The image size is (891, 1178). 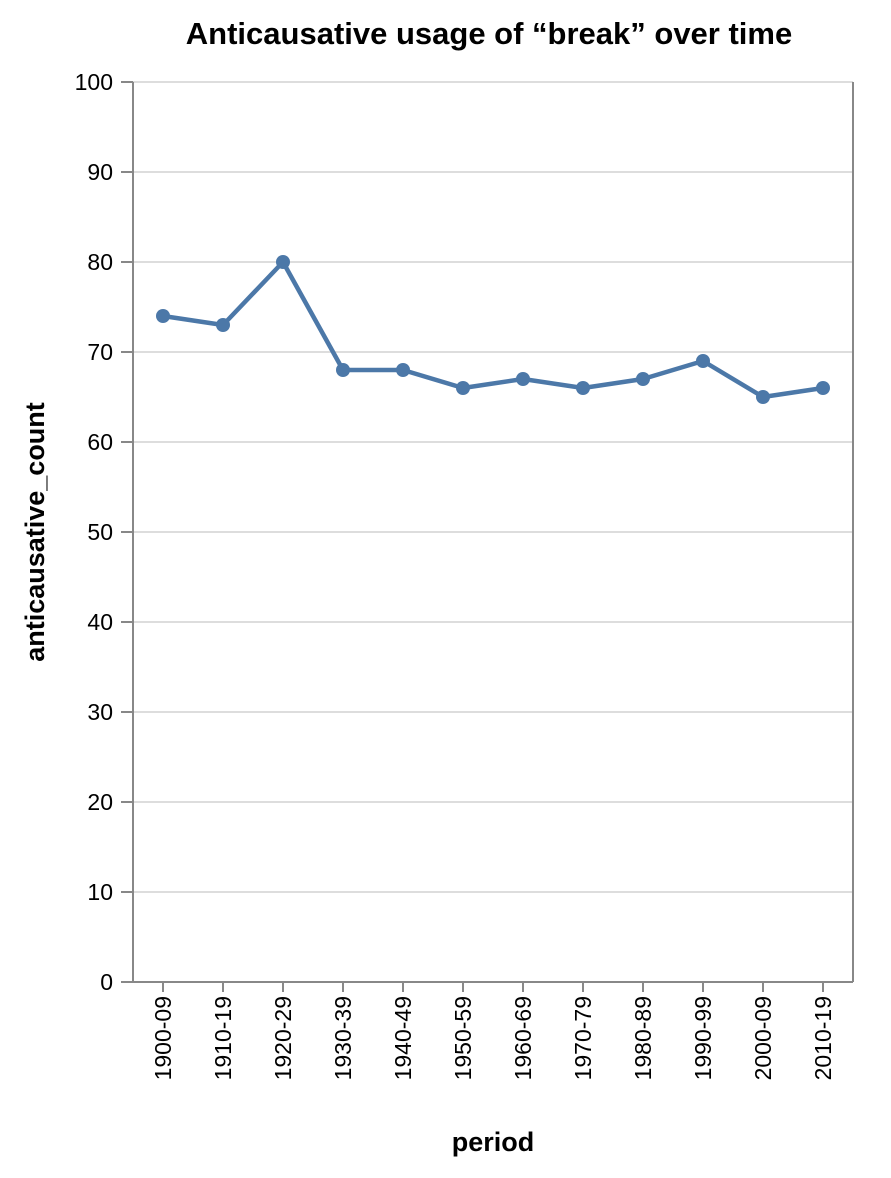 I want to click on y-tick-label: 100, so click(x=94, y=82).